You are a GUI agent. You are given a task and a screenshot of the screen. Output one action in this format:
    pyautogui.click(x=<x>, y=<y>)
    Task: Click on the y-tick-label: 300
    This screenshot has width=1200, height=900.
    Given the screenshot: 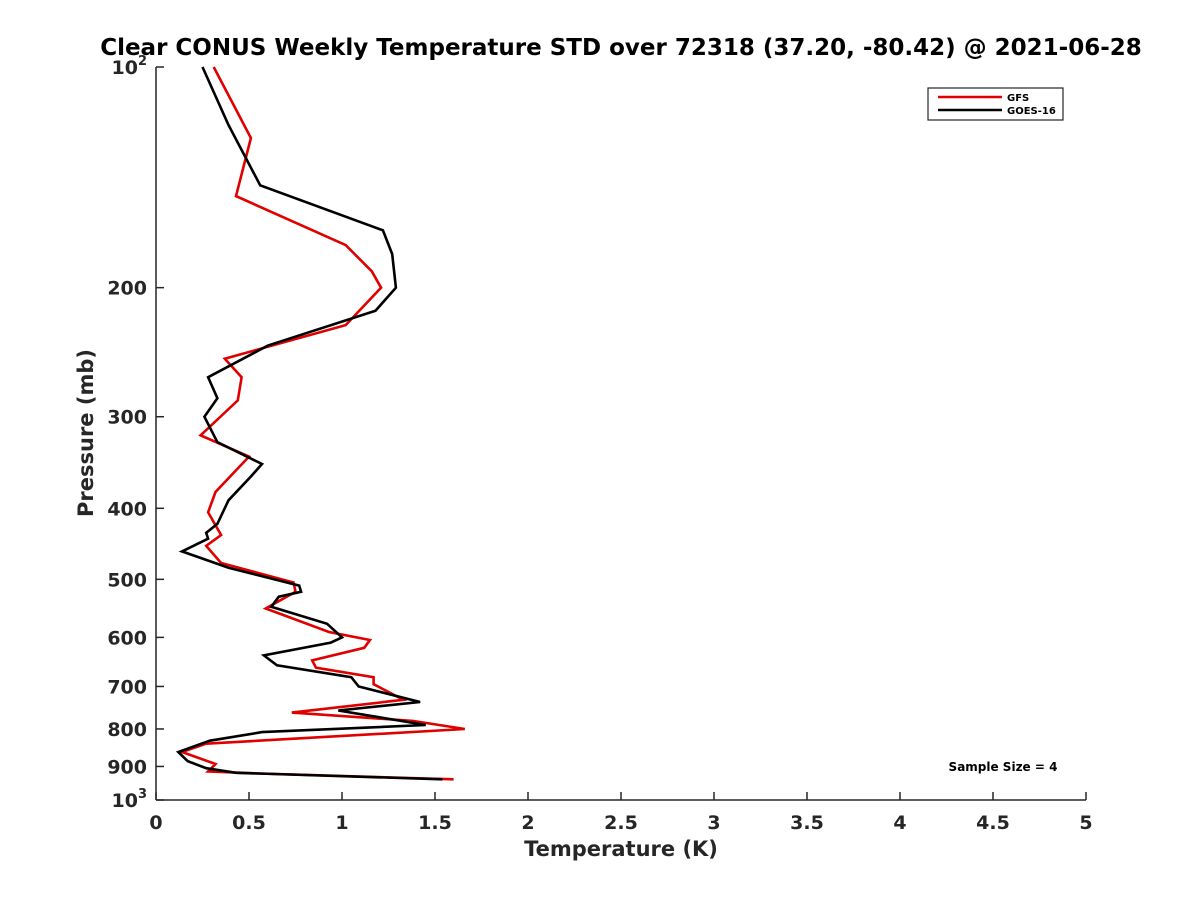 What is the action you would take?
    pyautogui.click(x=127, y=418)
    